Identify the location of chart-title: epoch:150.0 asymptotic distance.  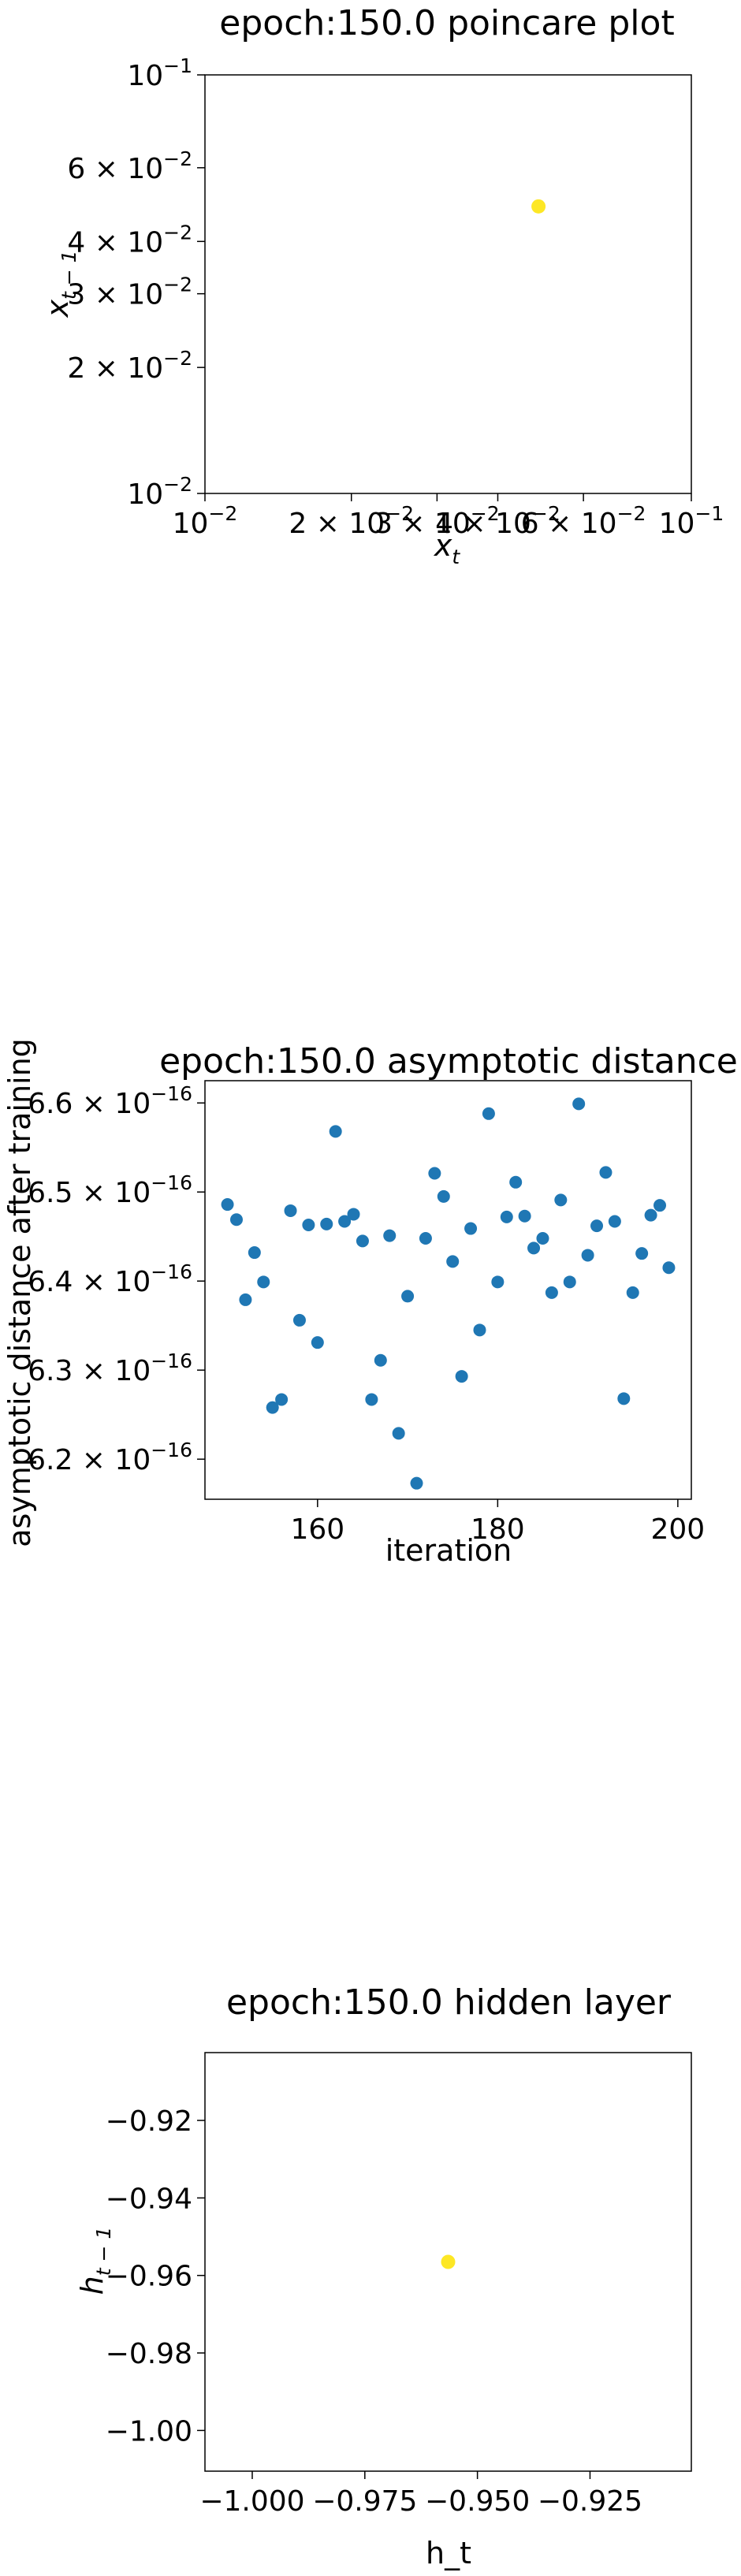
(448, 1061).